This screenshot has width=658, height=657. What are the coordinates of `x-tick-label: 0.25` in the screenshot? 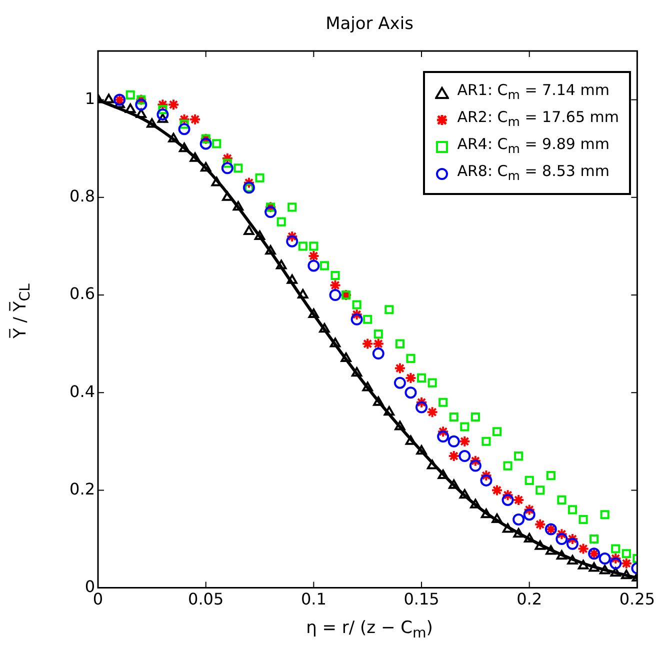 It's located at (637, 599).